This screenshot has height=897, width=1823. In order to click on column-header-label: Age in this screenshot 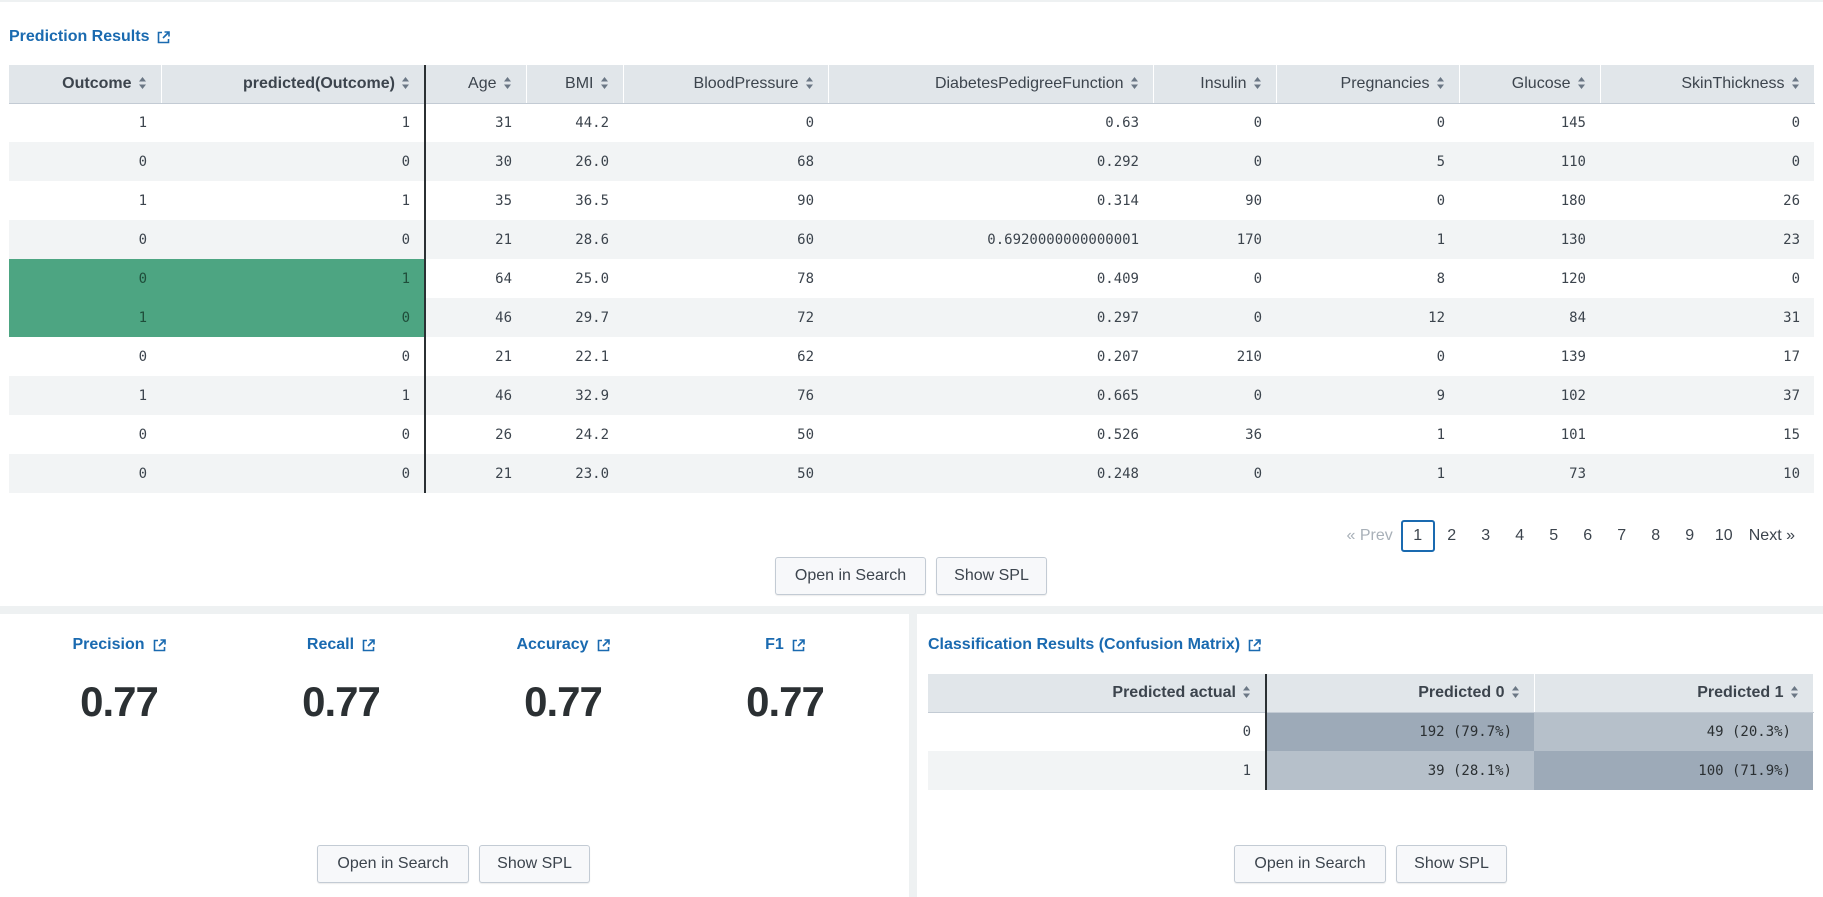, I will do `click(482, 83)`.